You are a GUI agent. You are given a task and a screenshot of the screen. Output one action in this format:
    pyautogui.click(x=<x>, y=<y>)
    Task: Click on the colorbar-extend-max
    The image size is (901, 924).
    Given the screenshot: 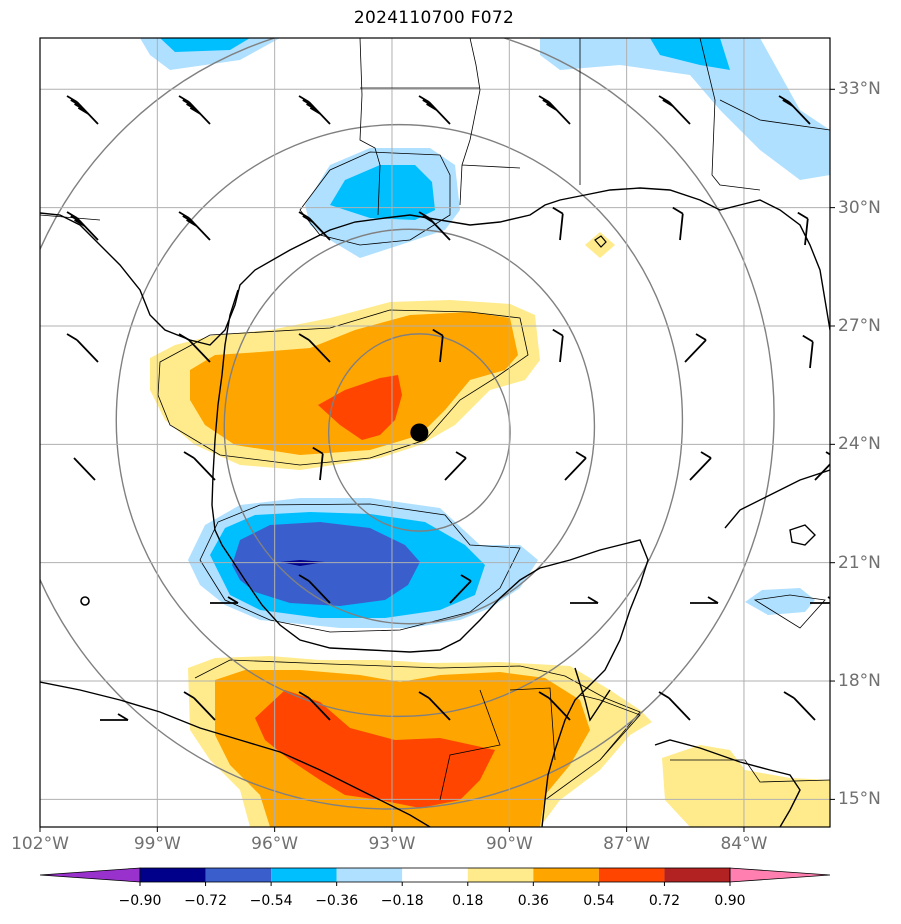 What is the action you would take?
    pyautogui.click(x=780, y=875)
    